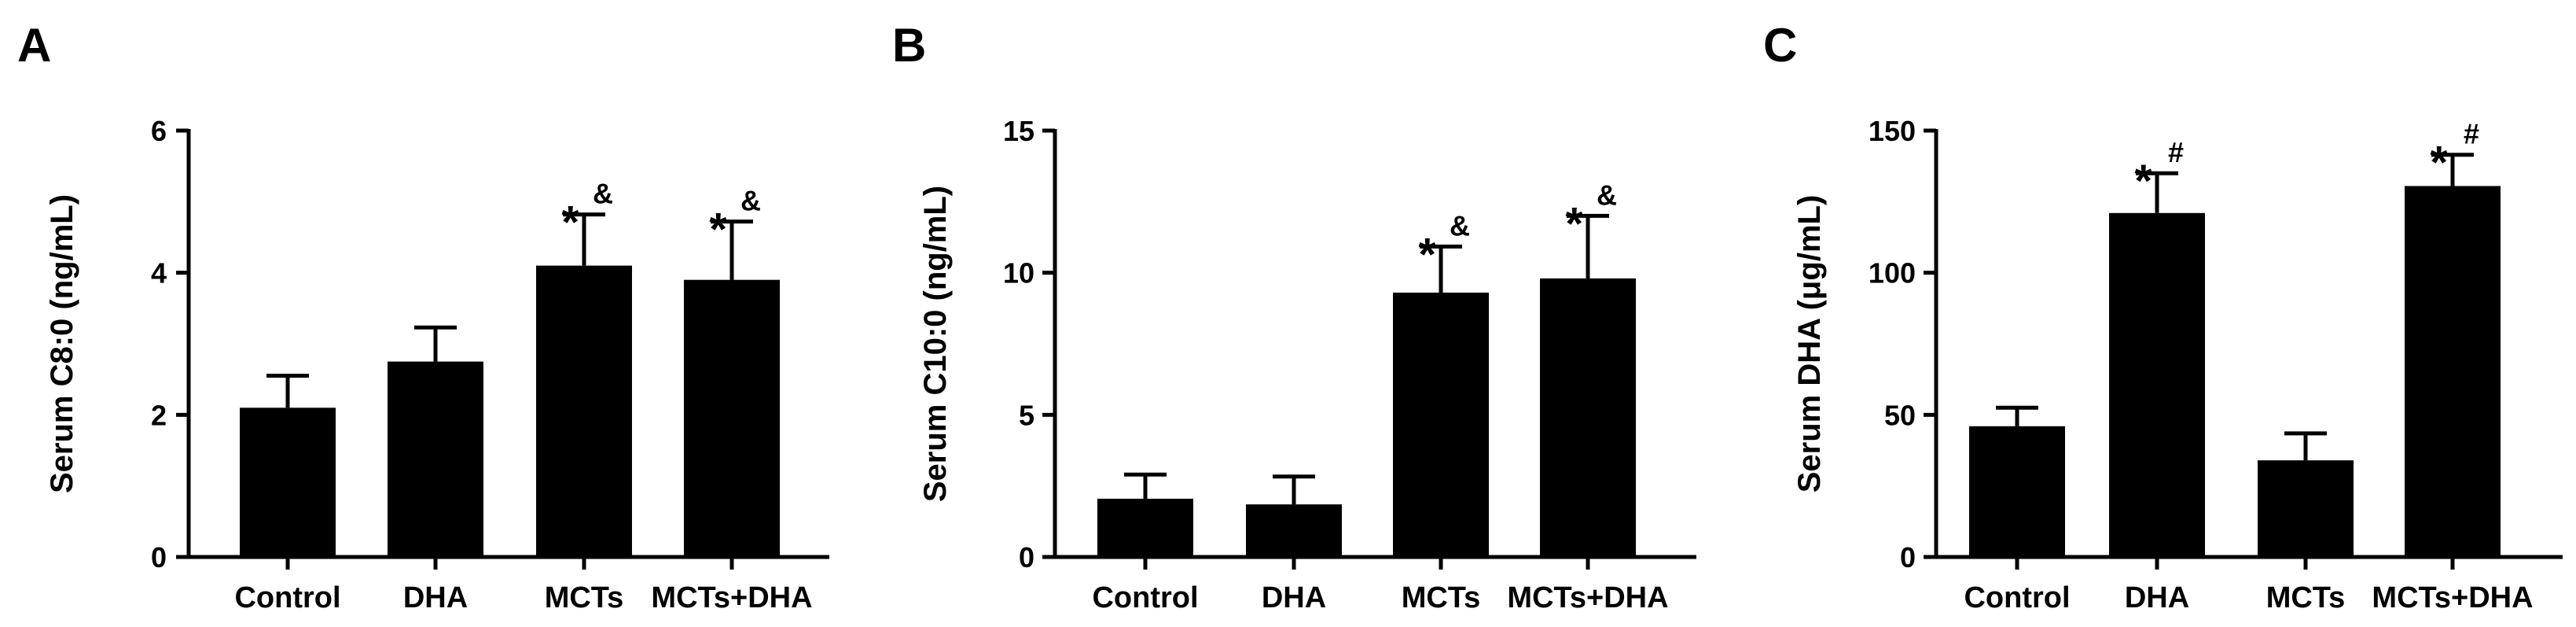 This screenshot has width=2576, height=627. I want to click on panel-letter-c: C, so click(1780, 45).